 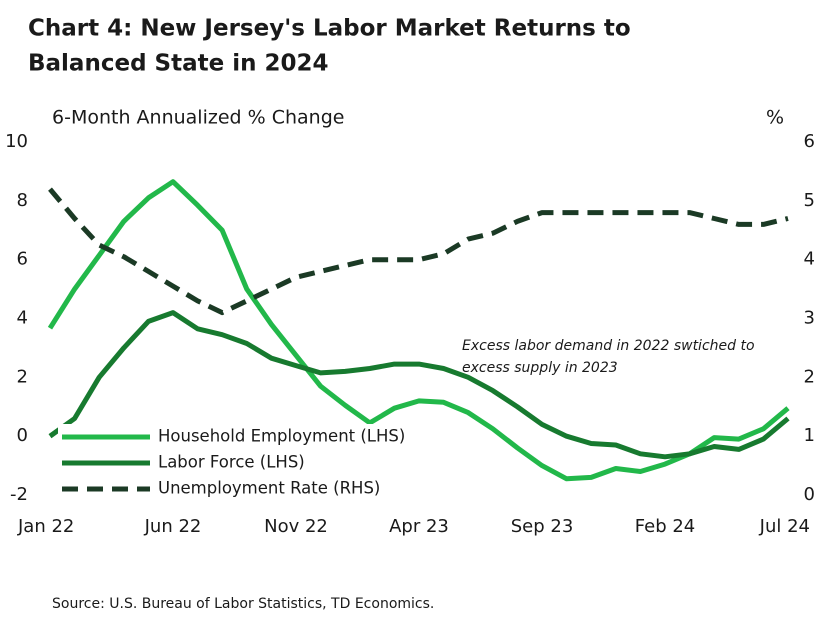 What do you see at coordinates (542, 526) in the screenshot?
I see `x-tick-label: Sep 23` at bounding box center [542, 526].